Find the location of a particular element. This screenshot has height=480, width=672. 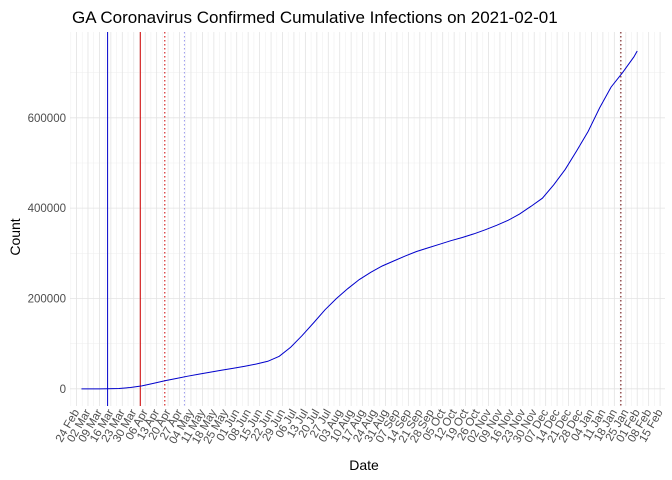

y-tick-label: 600000 is located at coordinates (47, 119).